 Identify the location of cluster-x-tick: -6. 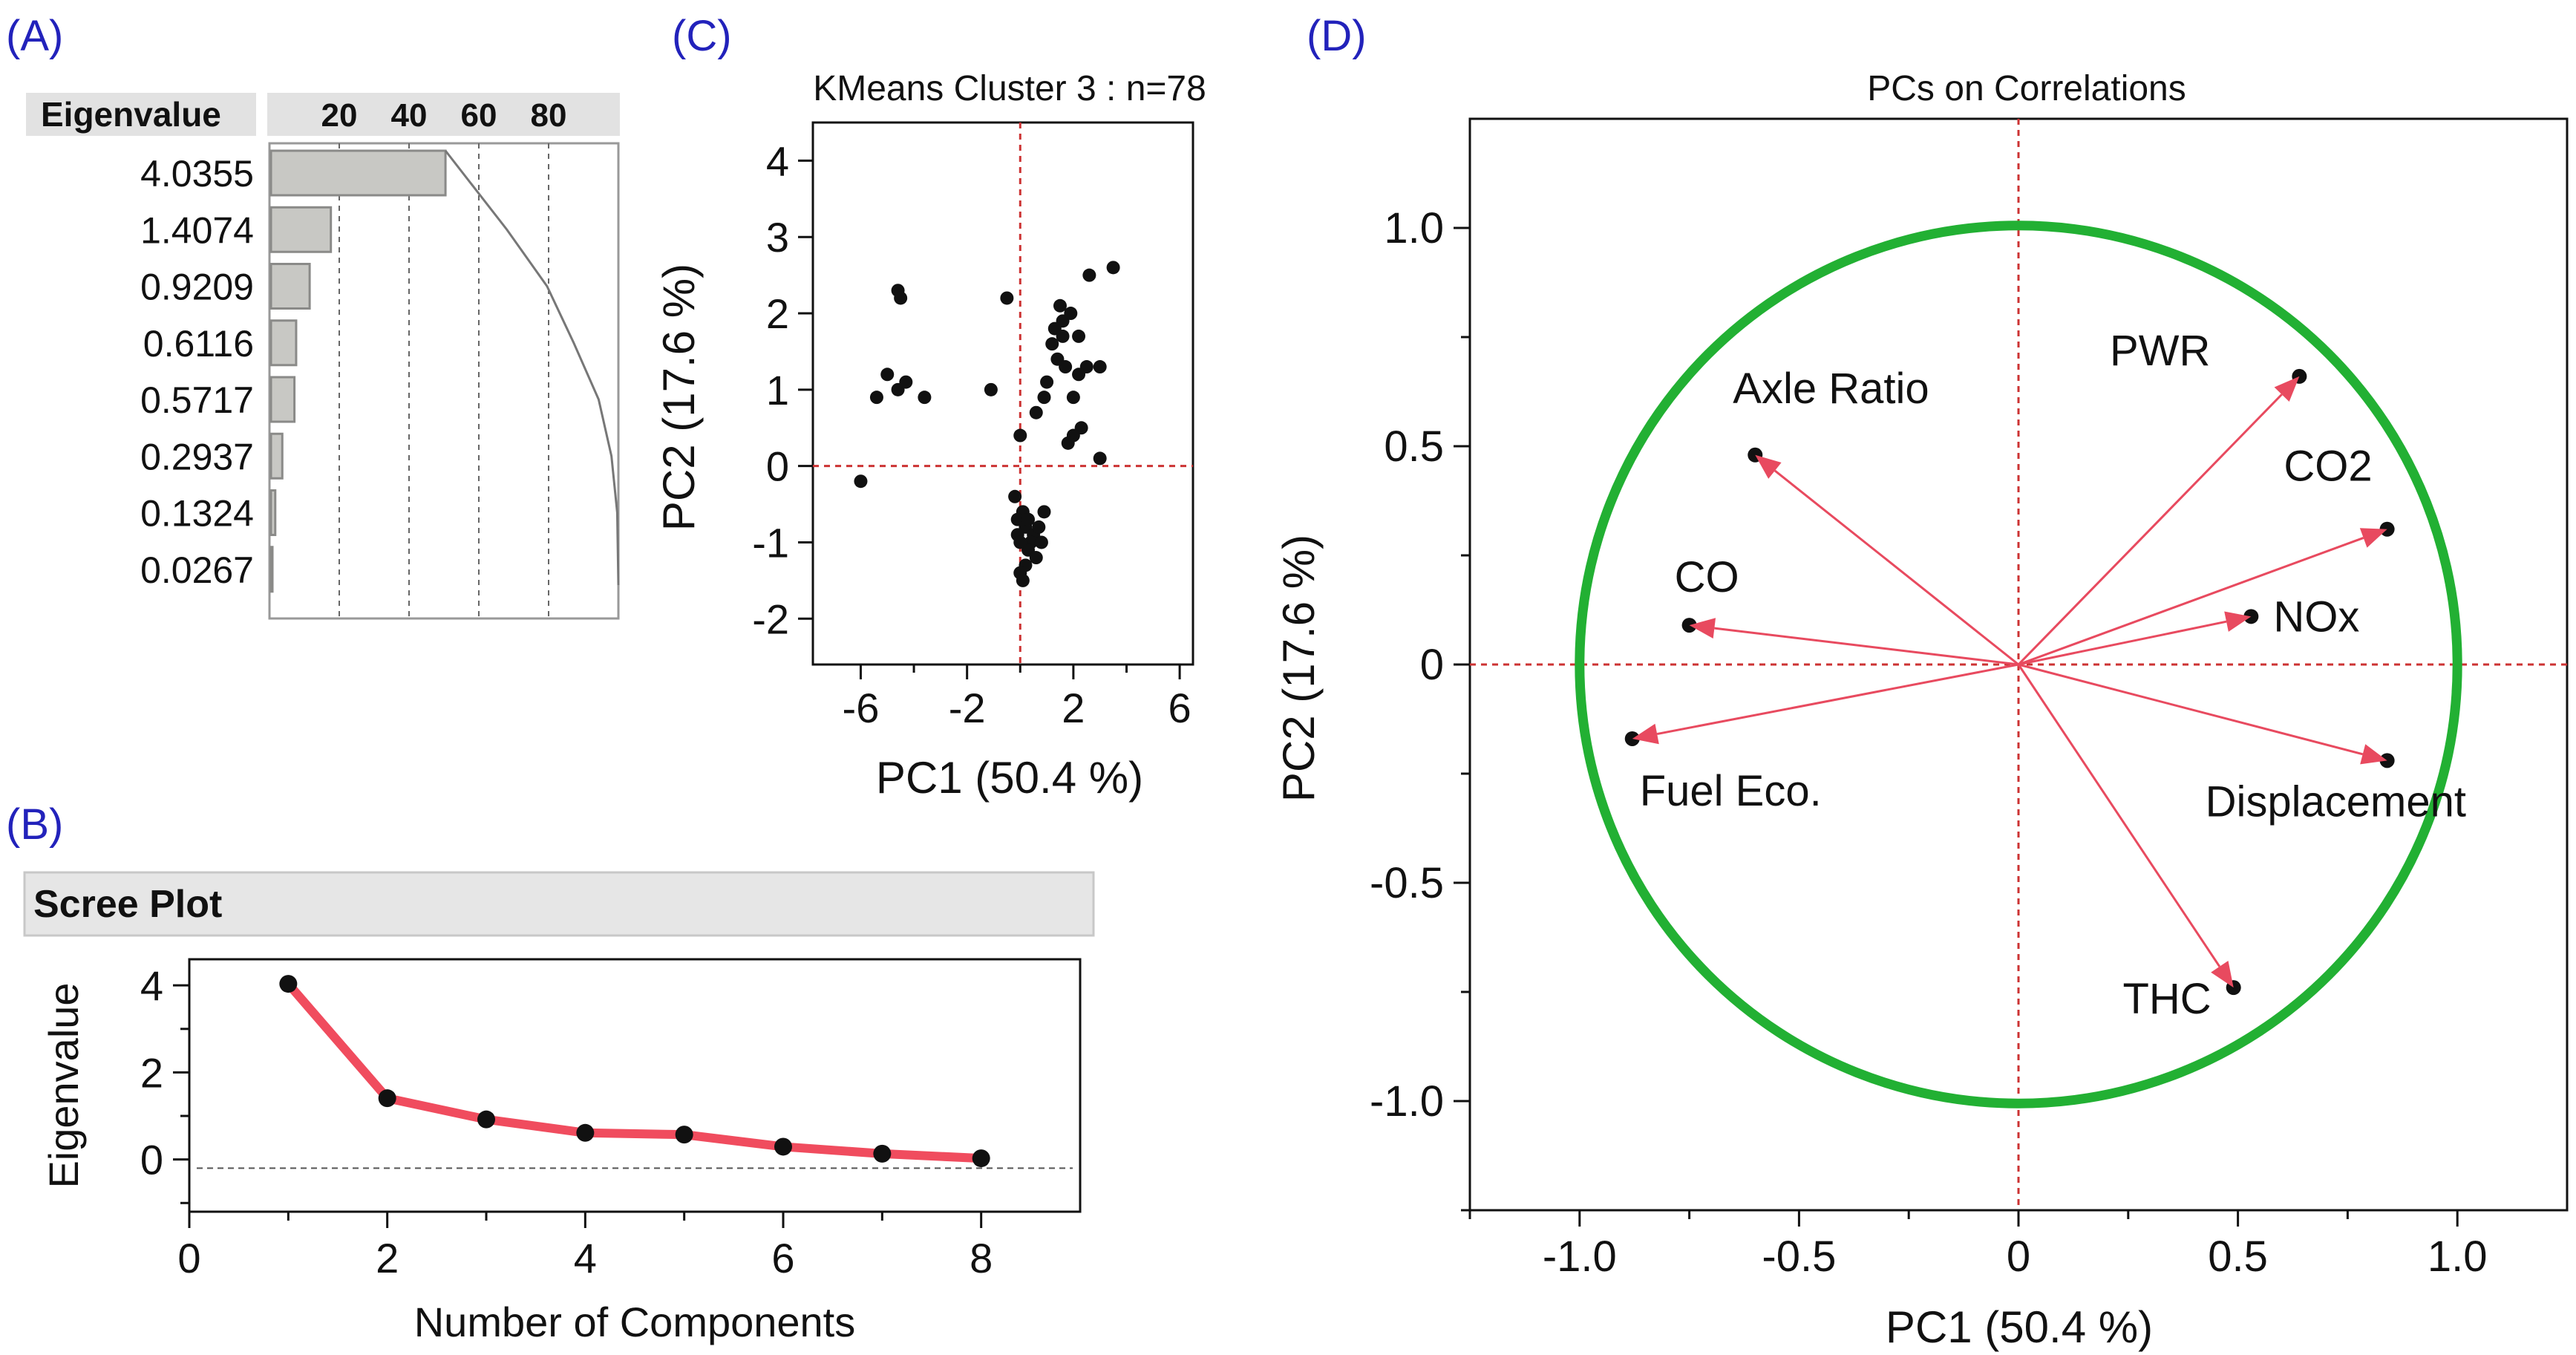
(861, 708).